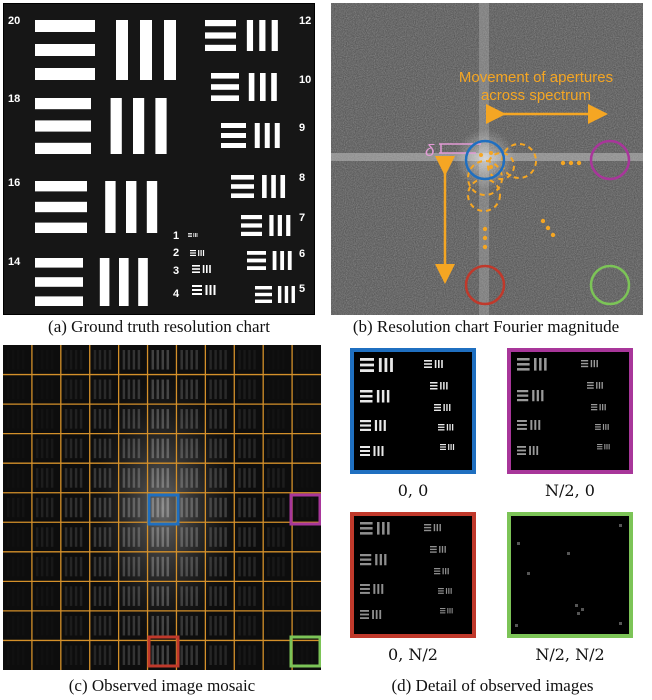  Describe the element at coordinates (152, 207) in the screenshot. I see `group-16-vbar` at that location.